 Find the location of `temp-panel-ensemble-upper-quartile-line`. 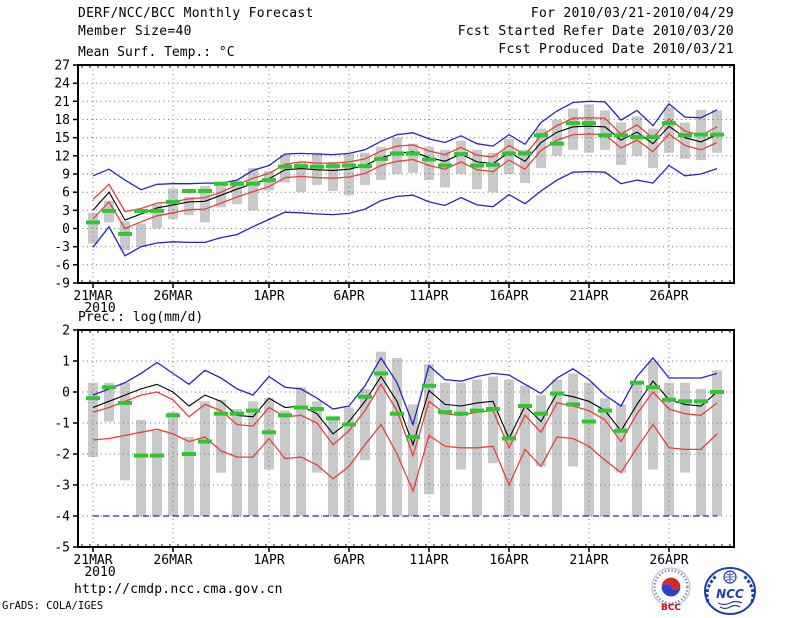

temp-panel-ensemble-upper-quartile-line is located at coordinates (405, 165).